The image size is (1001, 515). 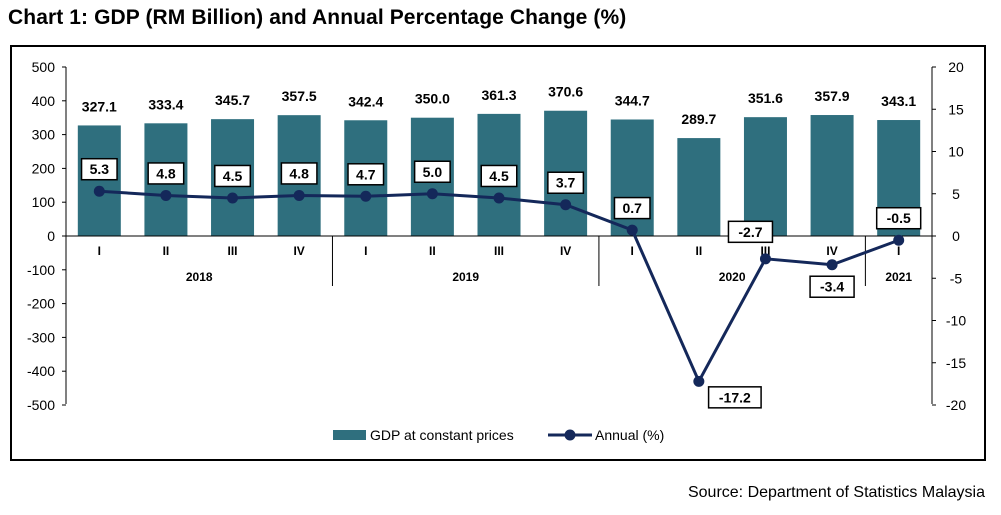 I want to click on gdp-bar-label: 357.9, so click(x=832, y=96).